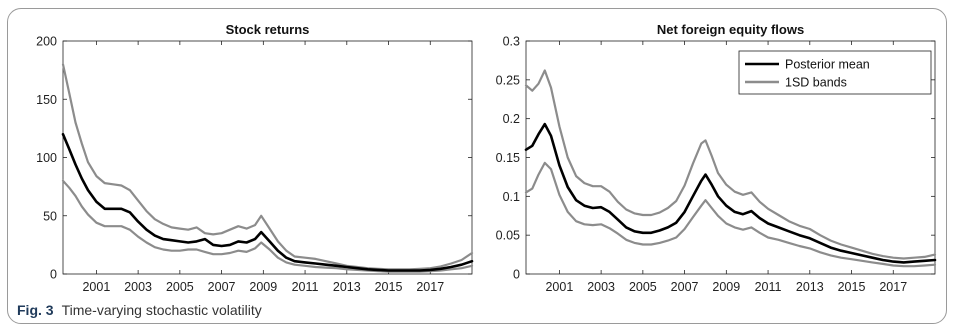  Describe the element at coordinates (46, 158) in the screenshot. I see `y-tick-label: 100` at that location.